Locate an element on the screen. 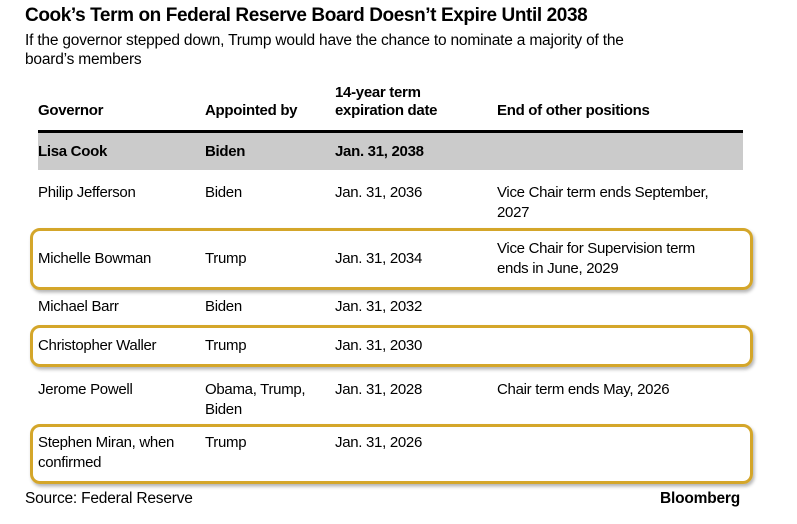  source-note: Source: Federal Reserve is located at coordinates (109, 498).